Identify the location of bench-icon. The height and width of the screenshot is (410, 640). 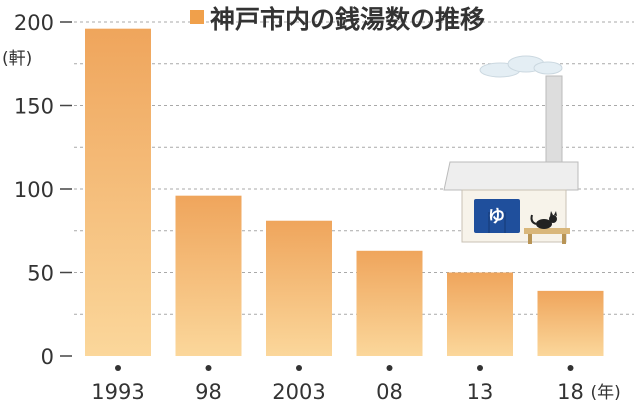
(547, 231).